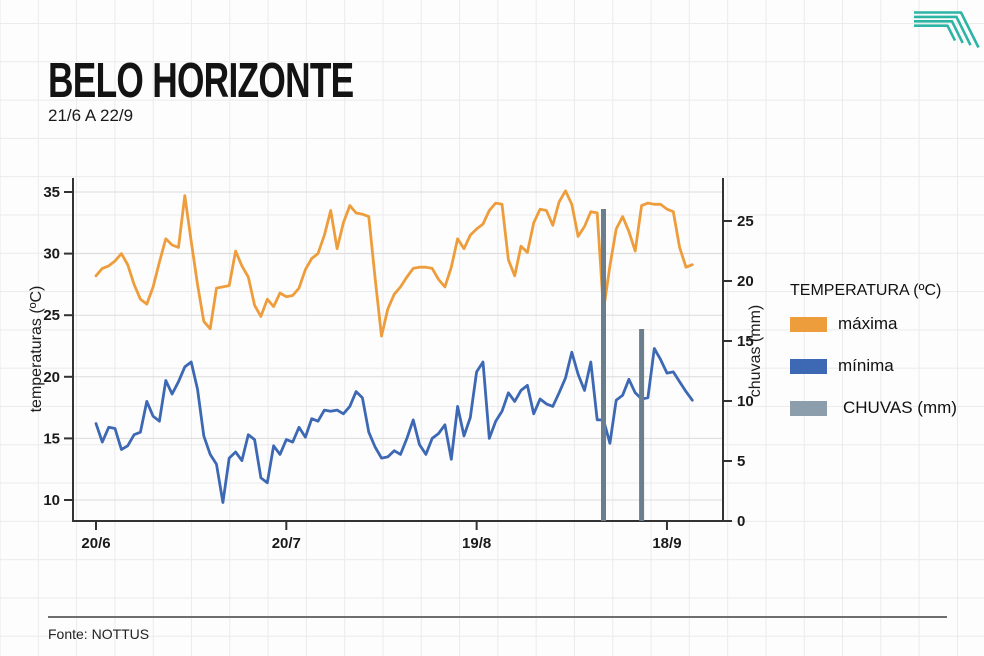 Image resolution: width=984 pixels, height=656 pixels. What do you see at coordinates (201, 81) in the screenshot?
I see `page-title: BELO HORIZONTE` at bounding box center [201, 81].